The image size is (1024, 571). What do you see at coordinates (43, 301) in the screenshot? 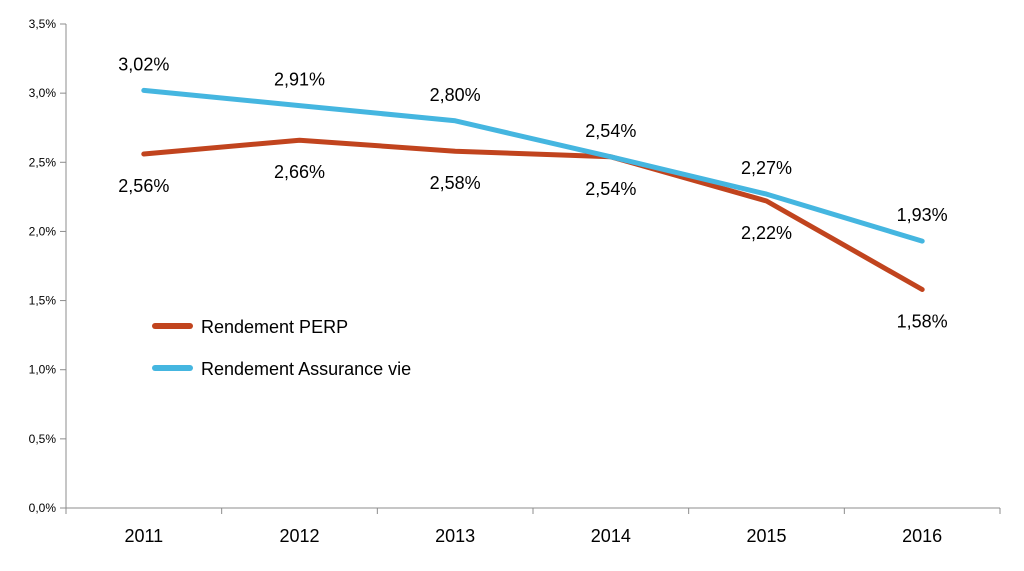
I see `y-tick-label: 1,5%` at bounding box center [43, 301].